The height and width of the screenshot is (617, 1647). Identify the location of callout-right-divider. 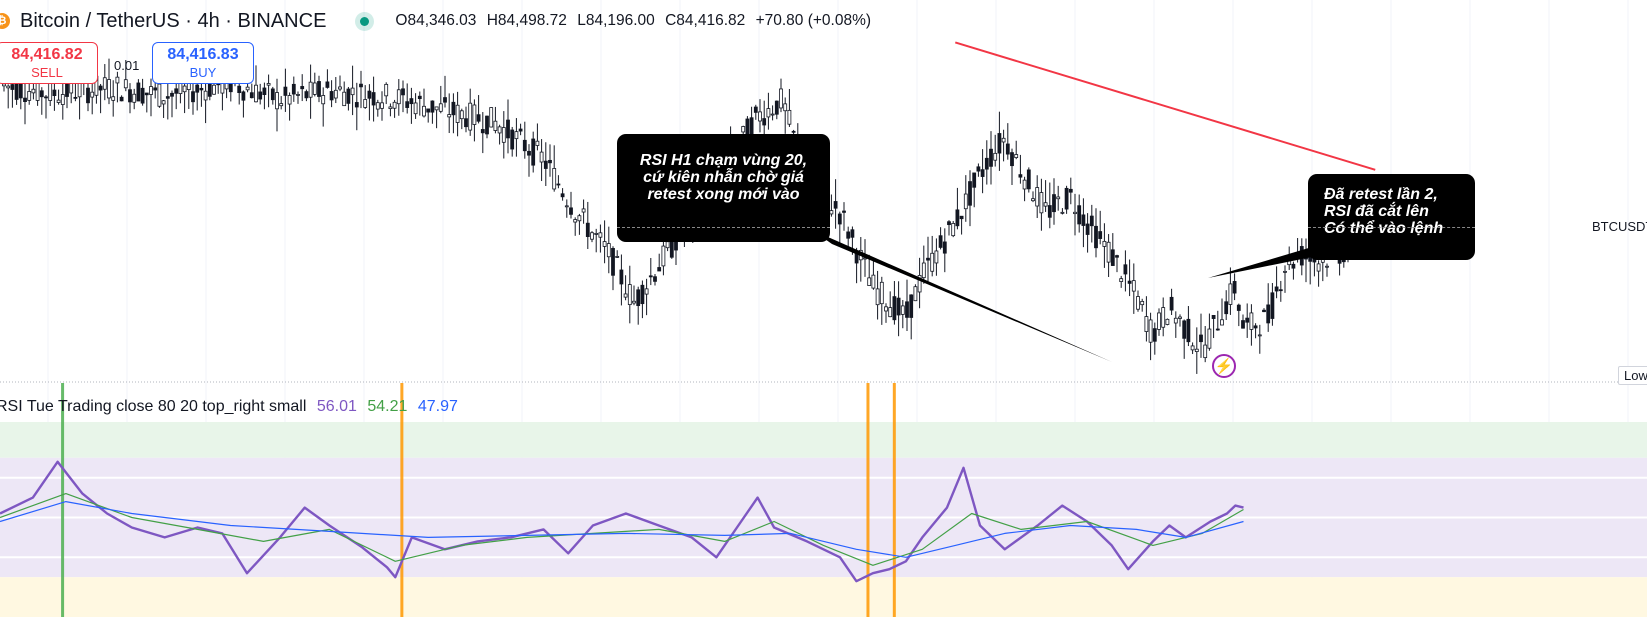
(1391, 227).